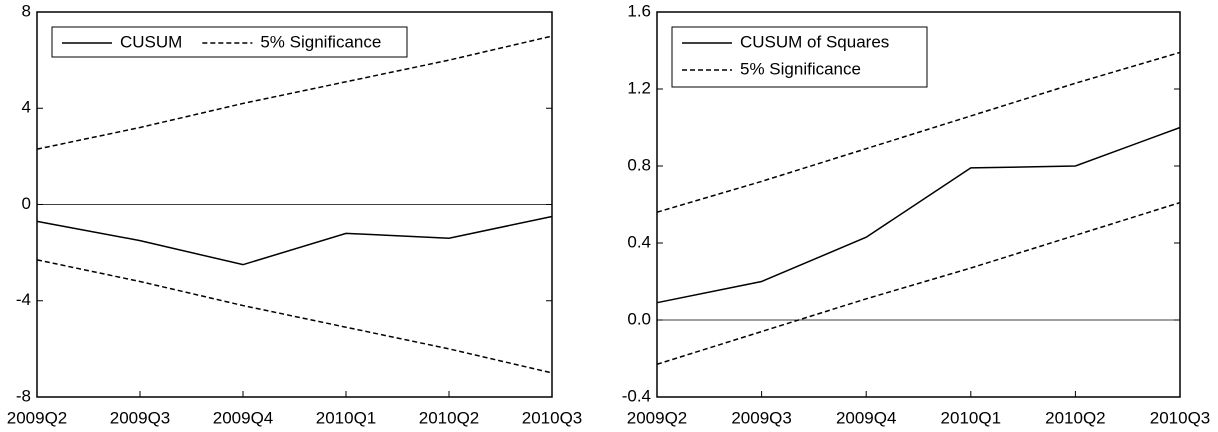 The image size is (1218, 432). Describe the element at coordinates (23, 299) in the screenshot. I see `y-tick-label: -4` at that location.